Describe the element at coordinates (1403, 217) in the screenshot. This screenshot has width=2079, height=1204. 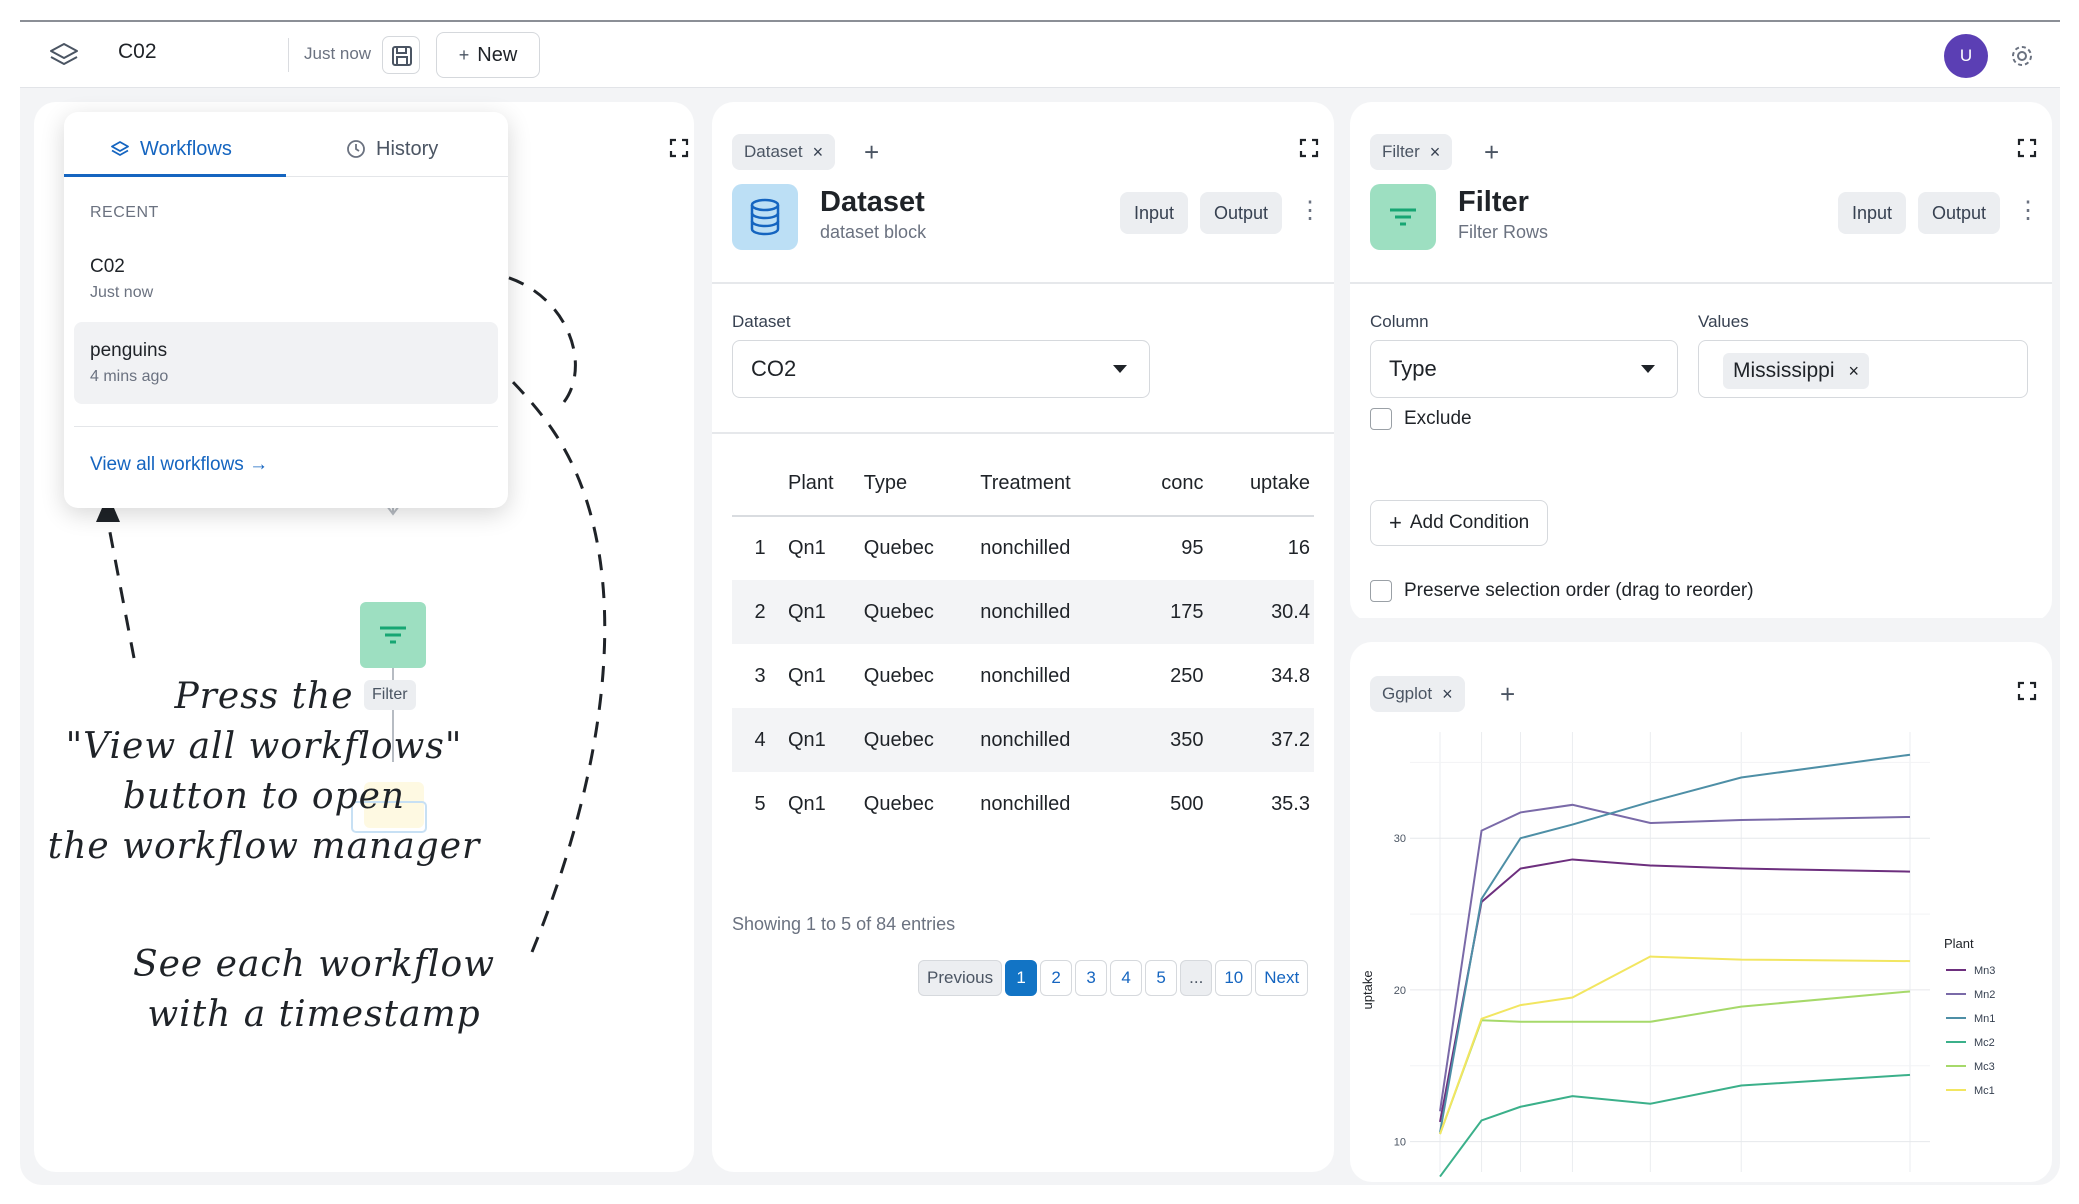
I see `filter-block-icon` at that location.